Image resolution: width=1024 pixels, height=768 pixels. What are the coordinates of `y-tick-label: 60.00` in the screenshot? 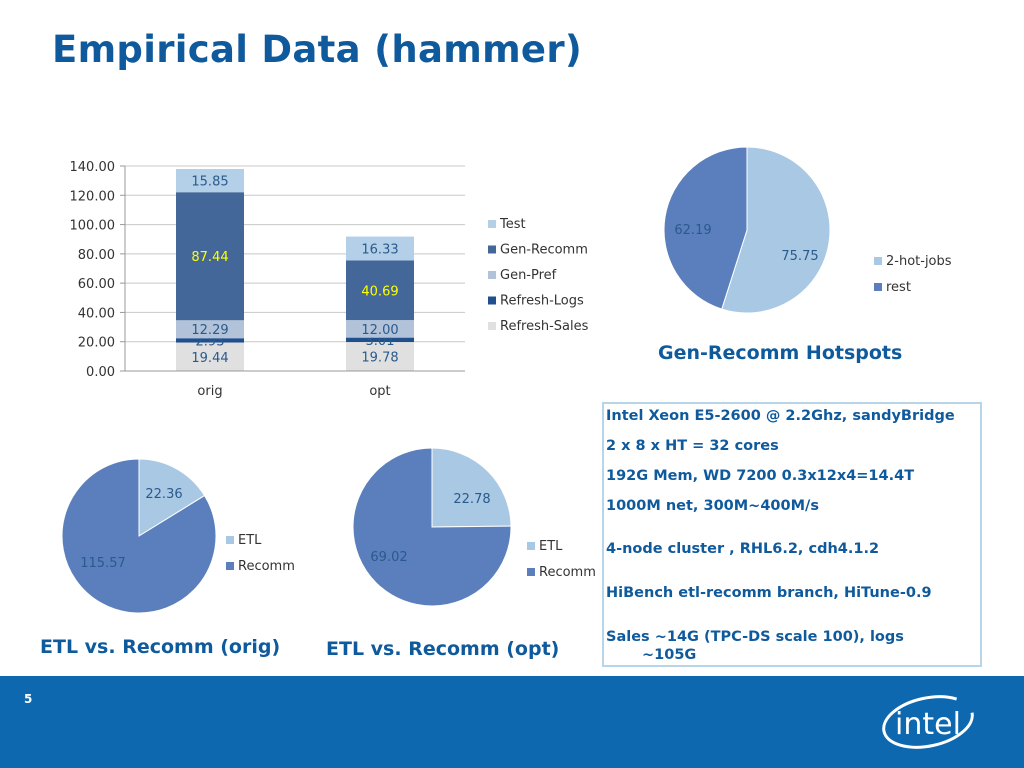 It's located at (96, 284).